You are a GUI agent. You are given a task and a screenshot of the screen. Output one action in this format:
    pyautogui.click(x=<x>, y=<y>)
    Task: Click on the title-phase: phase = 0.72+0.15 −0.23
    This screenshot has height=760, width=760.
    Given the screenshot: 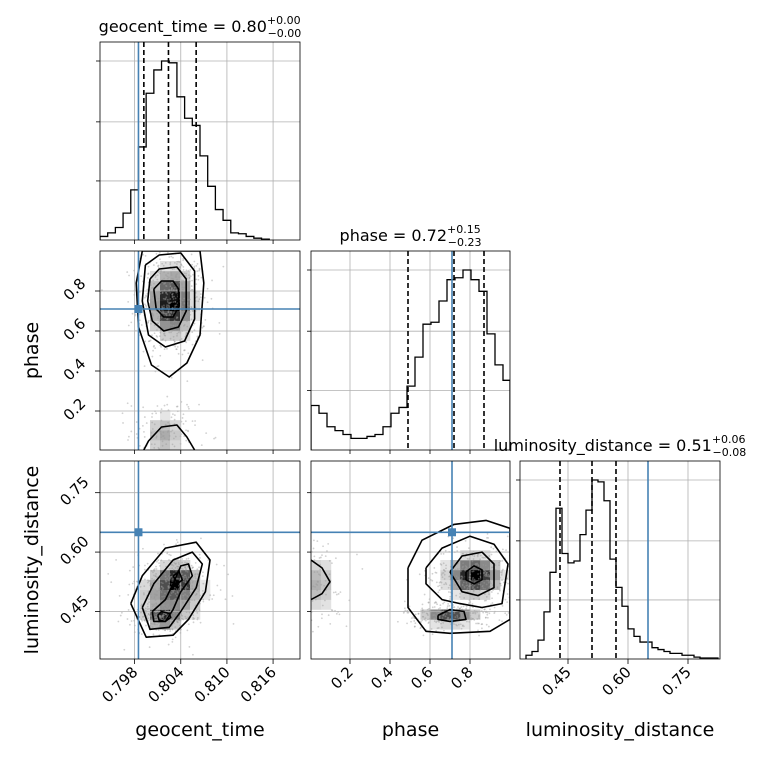 What is the action you would take?
    pyautogui.click(x=411, y=236)
    